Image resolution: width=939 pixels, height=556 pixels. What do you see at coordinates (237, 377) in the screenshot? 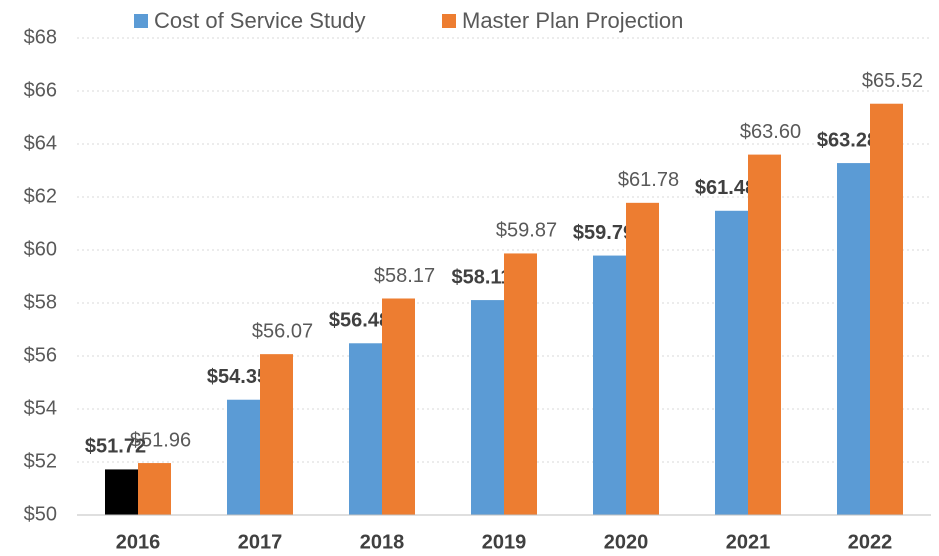
I see `value-label: $54.35` at bounding box center [237, 377].